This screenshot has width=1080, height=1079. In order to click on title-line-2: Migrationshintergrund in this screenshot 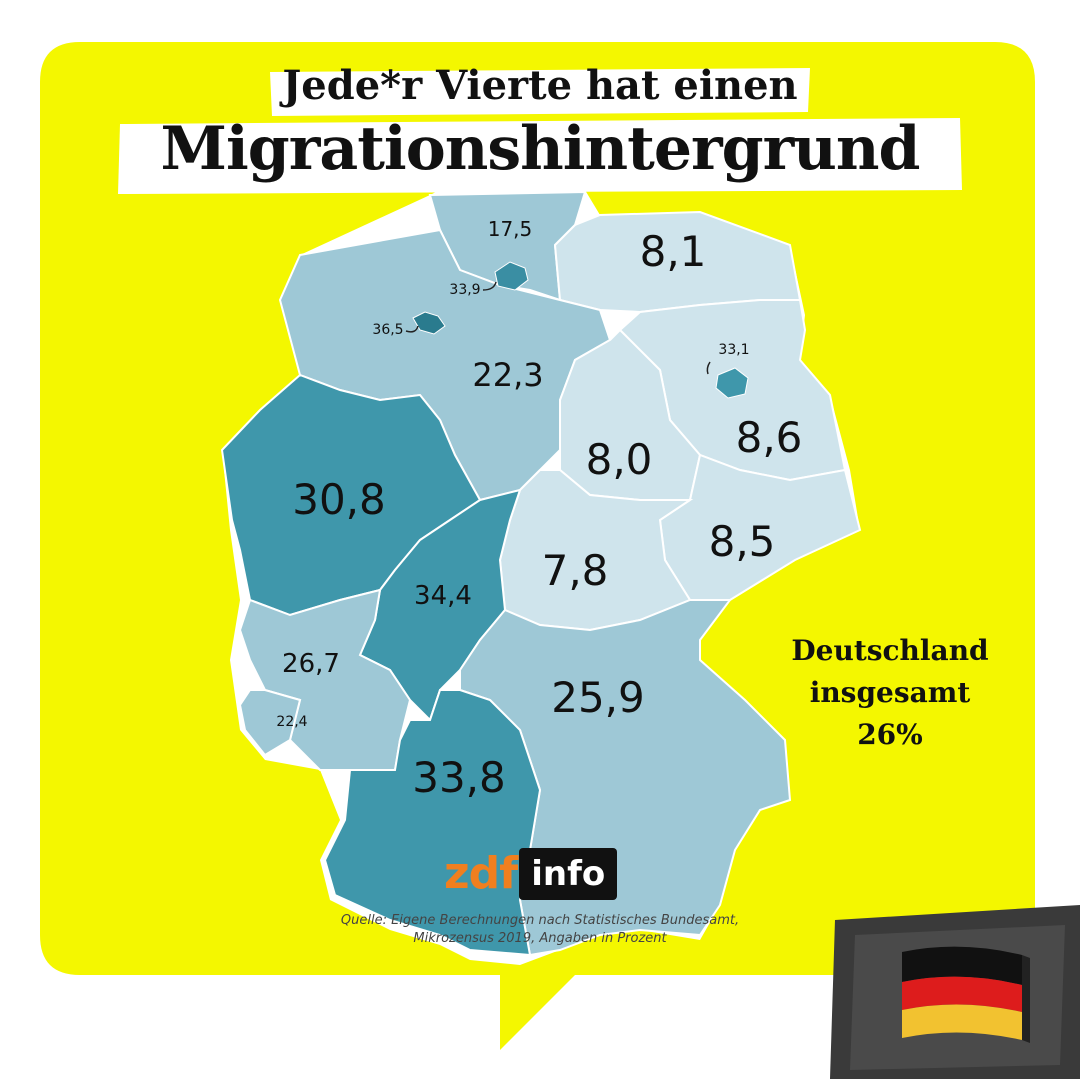, I will do `click(540, 149)`.